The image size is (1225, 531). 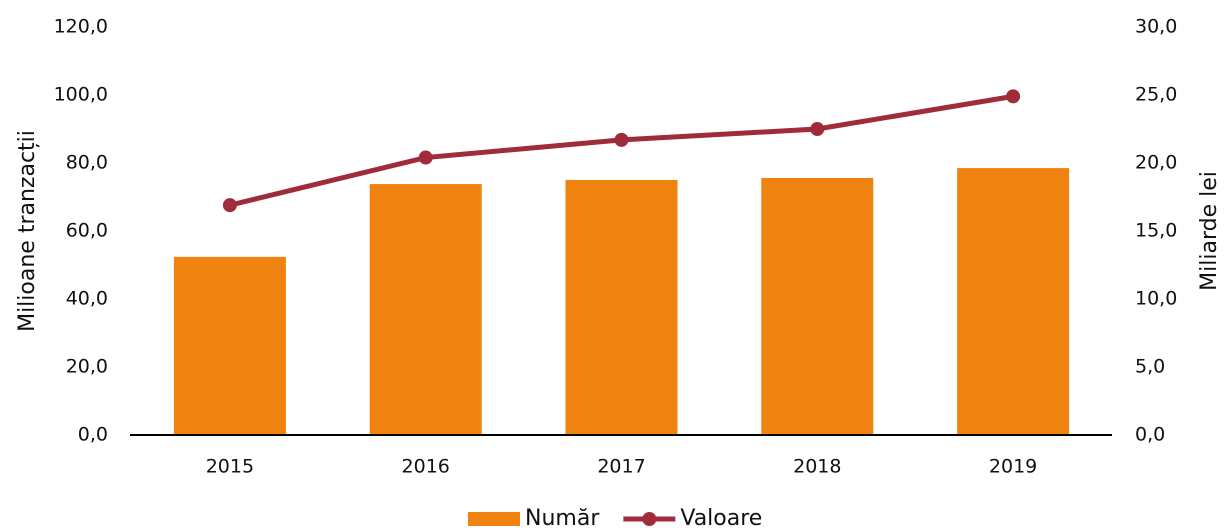 I want to click on y-tick-label: 80,0, so click(x=87, y=163).